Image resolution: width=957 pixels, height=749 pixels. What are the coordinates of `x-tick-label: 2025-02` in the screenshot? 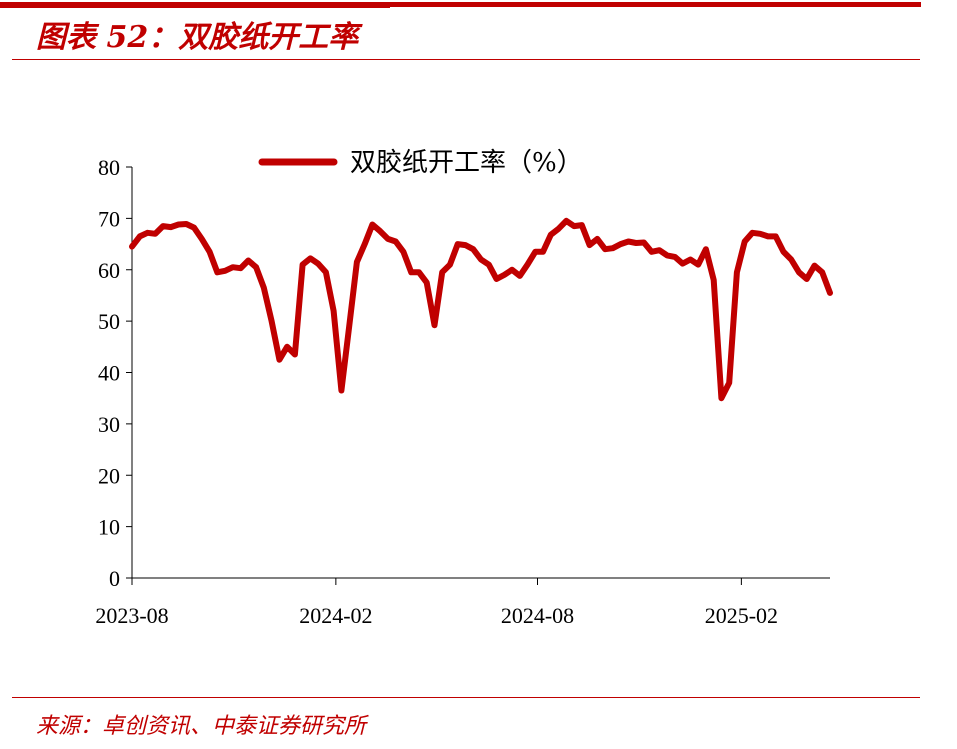 It's located at (741, 615).